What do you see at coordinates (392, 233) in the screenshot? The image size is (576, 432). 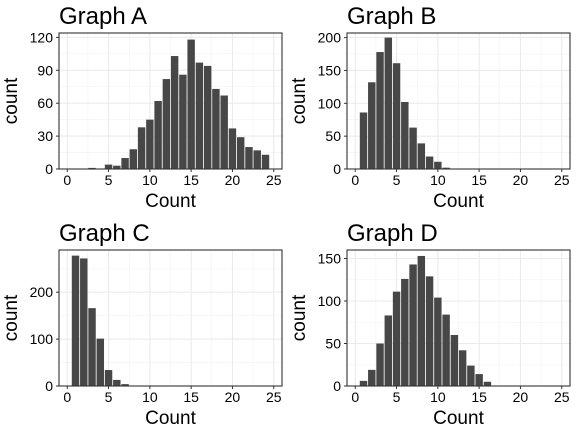 I see `chart-title: Graph D` at bounding box center [392, 233].